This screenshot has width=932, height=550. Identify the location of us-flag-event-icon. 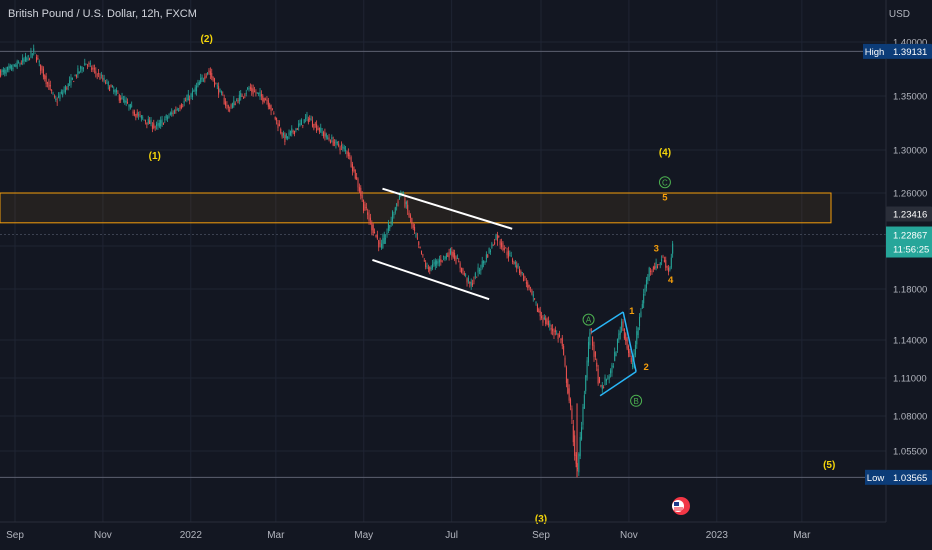
(681, 506).